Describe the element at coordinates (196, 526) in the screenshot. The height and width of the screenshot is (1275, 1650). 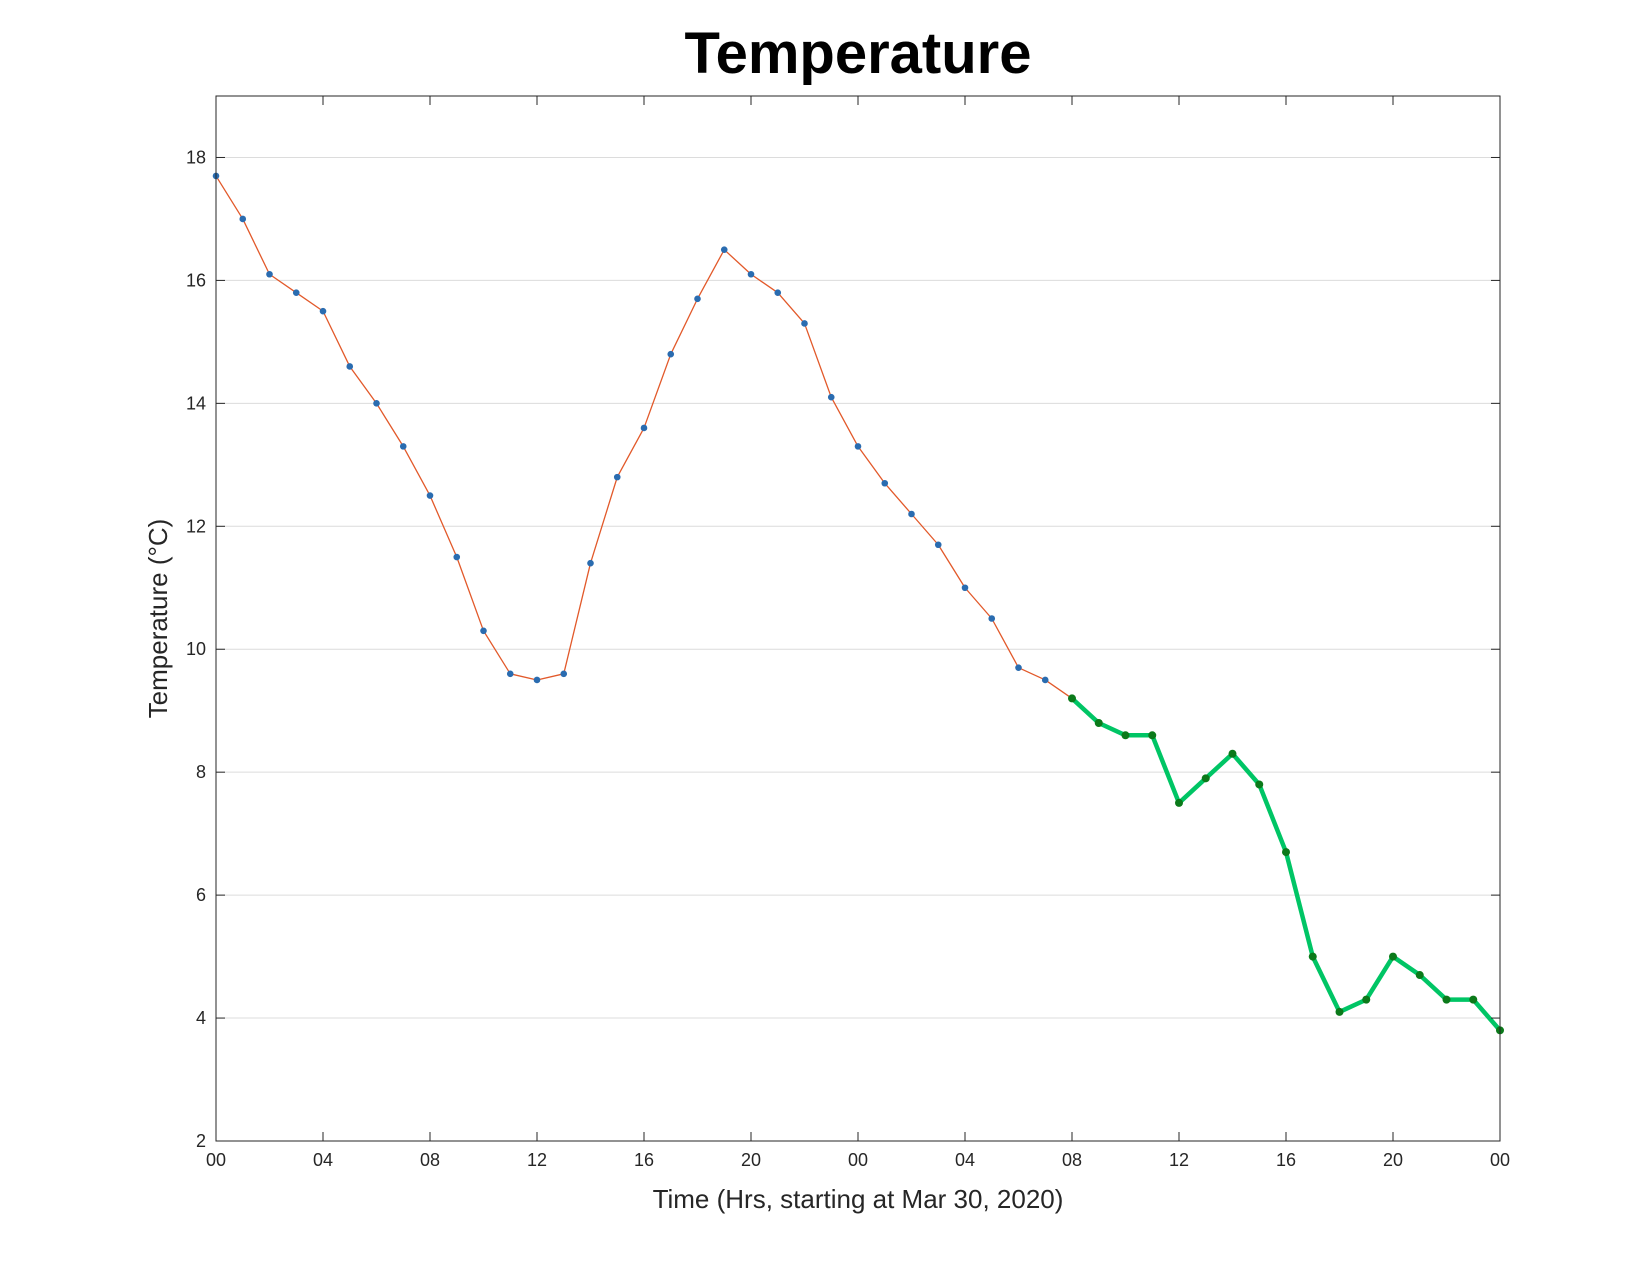
I see `y-tick-label: 12` at that location.